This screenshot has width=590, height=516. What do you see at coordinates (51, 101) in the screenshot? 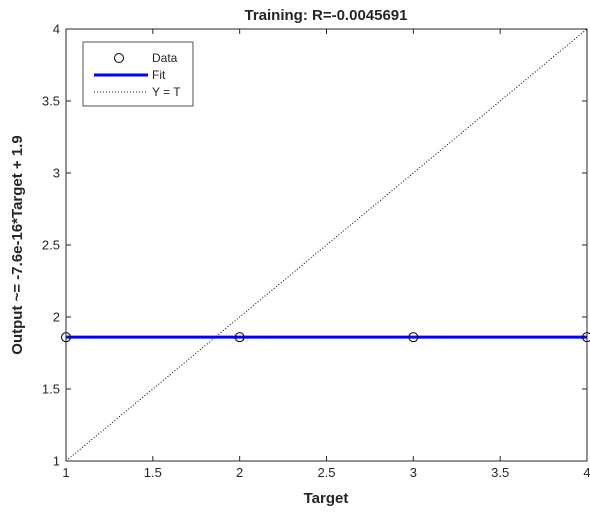
I see `y-tick-label: 3.5` at bounding box center [51, 101].